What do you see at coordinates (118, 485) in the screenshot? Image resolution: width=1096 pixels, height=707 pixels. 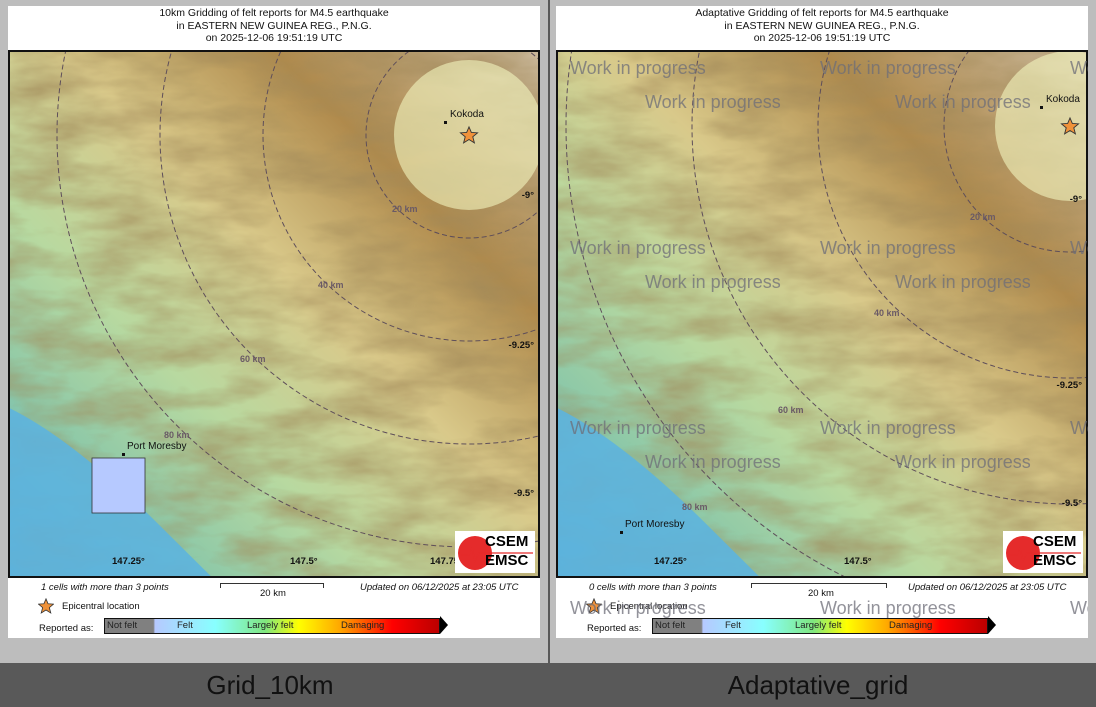 I see `felt-grid-cell` at bounding box center [118, 485].